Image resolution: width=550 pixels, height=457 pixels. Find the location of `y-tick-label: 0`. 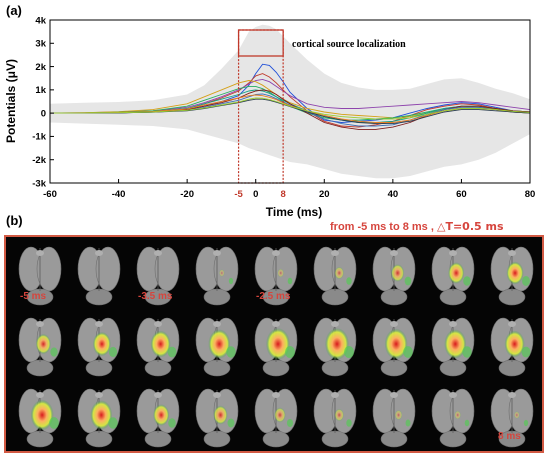

y-tick-label: 0 is located at coordinates (43, 113).